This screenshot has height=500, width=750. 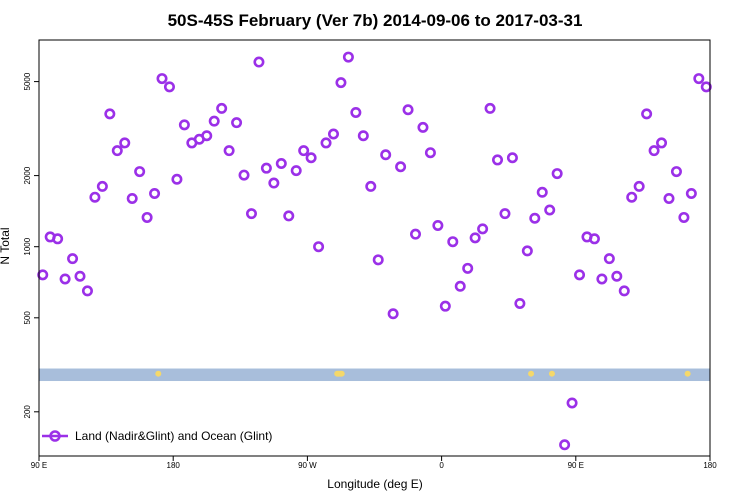 What do you see at coordinates (27, 246) in the screenshot?
I see `y-tick-label: 1000` at bounding box center [27, 246].